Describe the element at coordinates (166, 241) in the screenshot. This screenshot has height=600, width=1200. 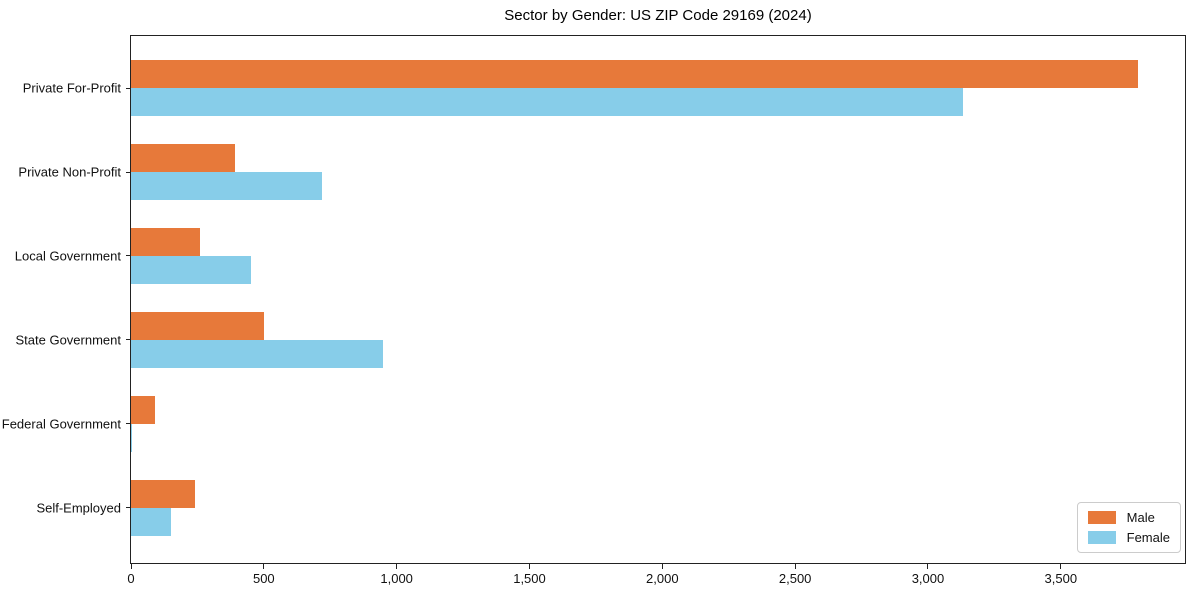
I see `bar-male-local-government` at that location.